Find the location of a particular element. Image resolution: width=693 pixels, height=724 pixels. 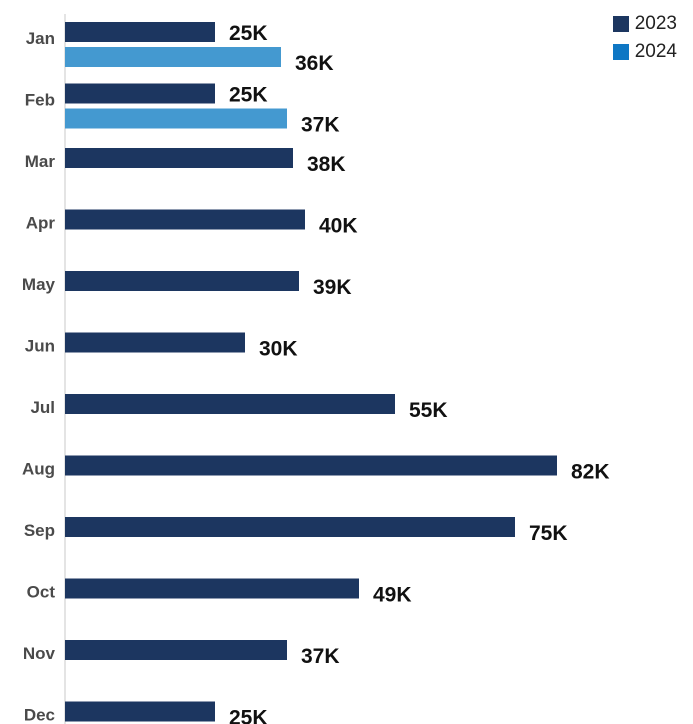

value-label-jun-2023: 30K is located at coordinates (278, 349).